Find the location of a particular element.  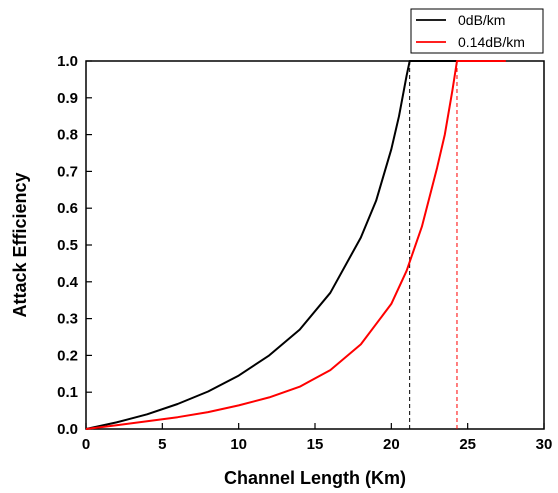

cutoff-lines is located at coordinates (433, 245).